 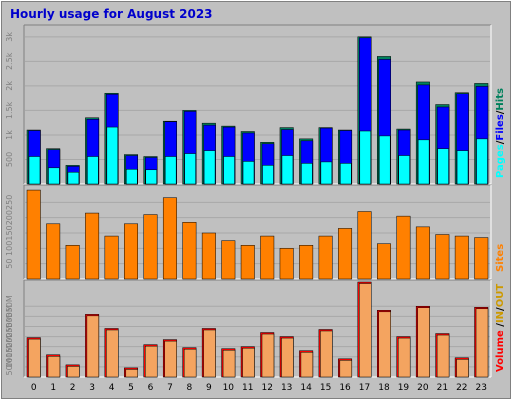 I want to click on legend-sites: Sites, so click(x=500, y=258).